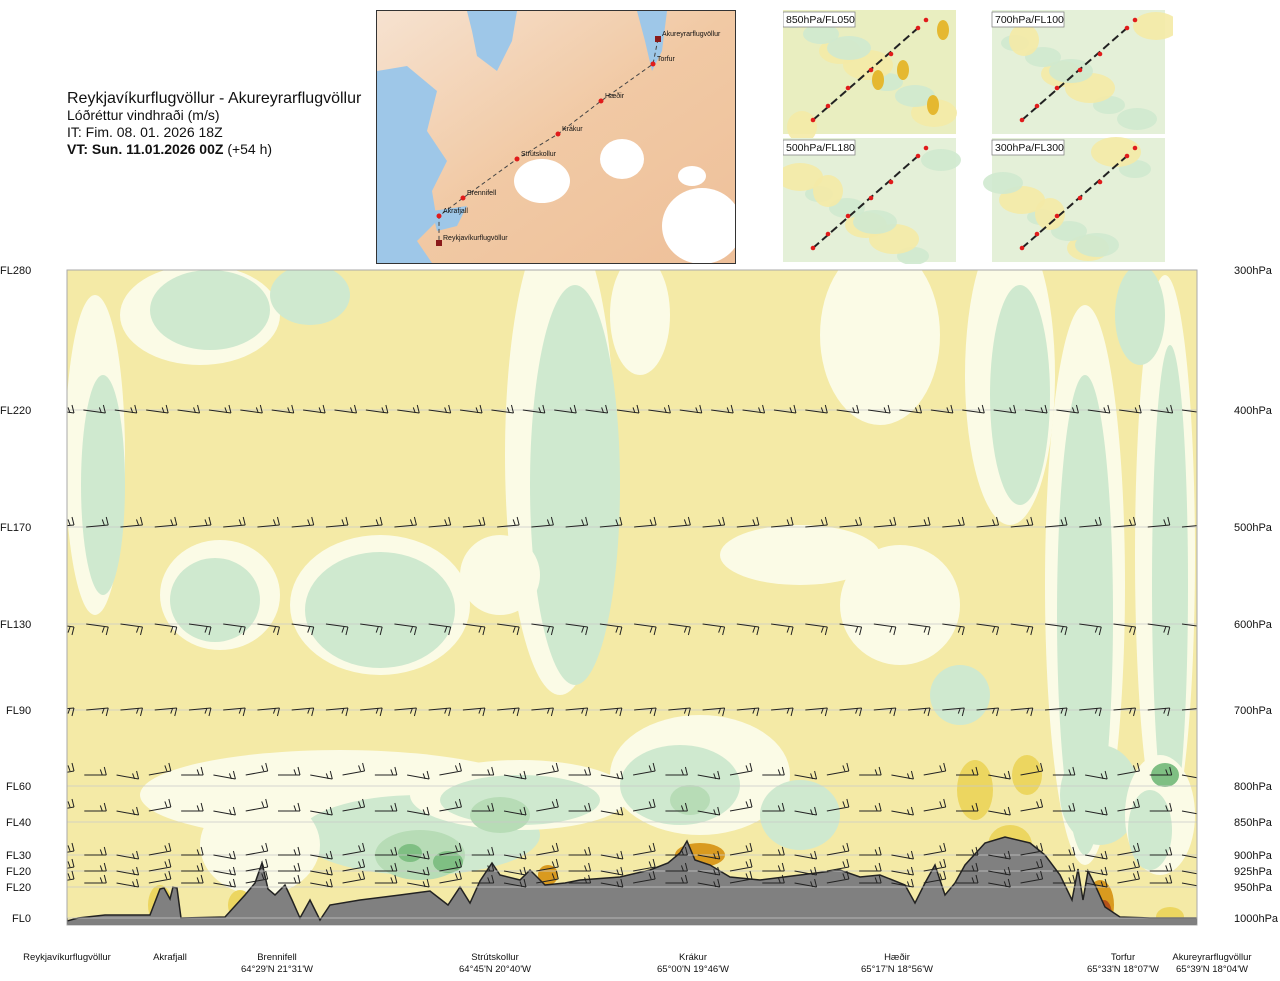 This screenshot has width=1280, height=981. What do you see at coordinates (870, 76) in the screenshot?
I see `level-map-1: 850hPa/FL050` at bounding box center [870, 76].